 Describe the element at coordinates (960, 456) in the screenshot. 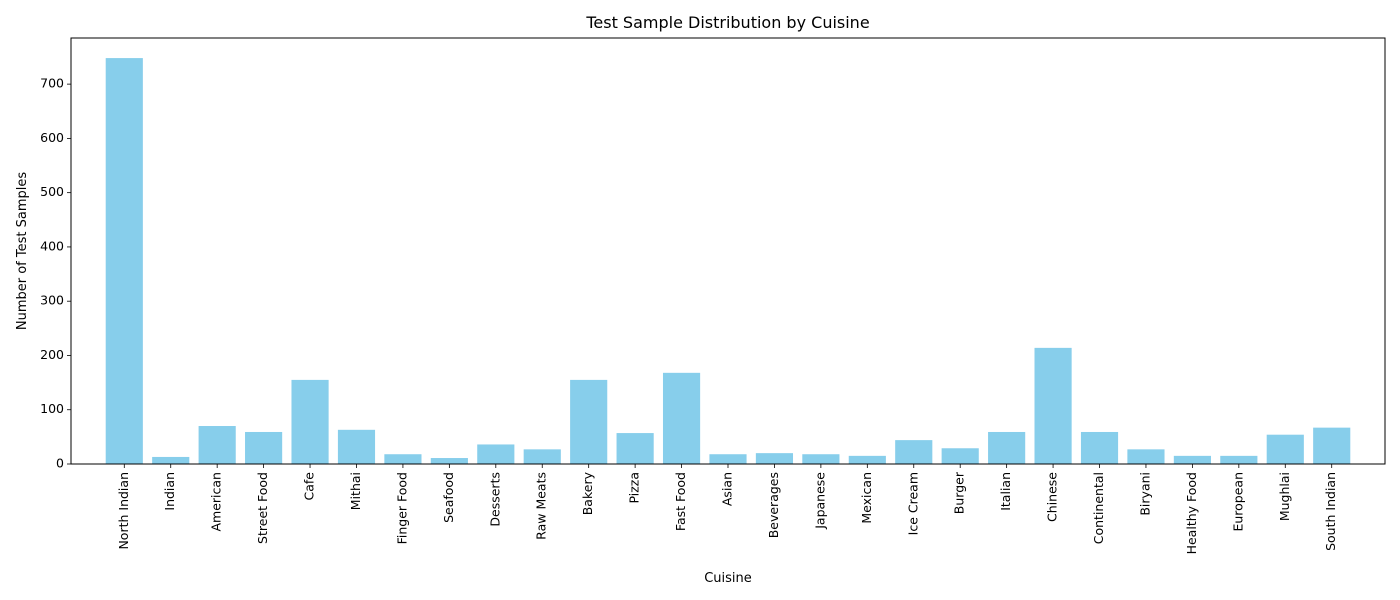

I see `bar-burger` at that location.